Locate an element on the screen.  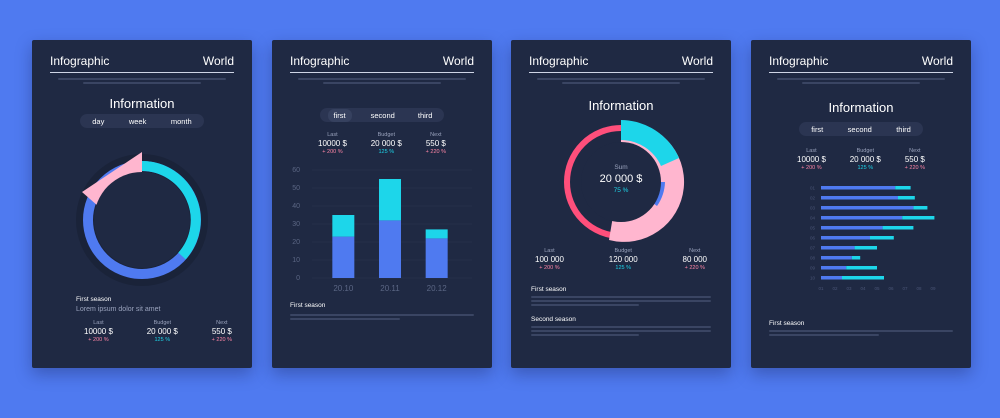
sum-value: 20 000 $ is located at coordinates (621, 179).